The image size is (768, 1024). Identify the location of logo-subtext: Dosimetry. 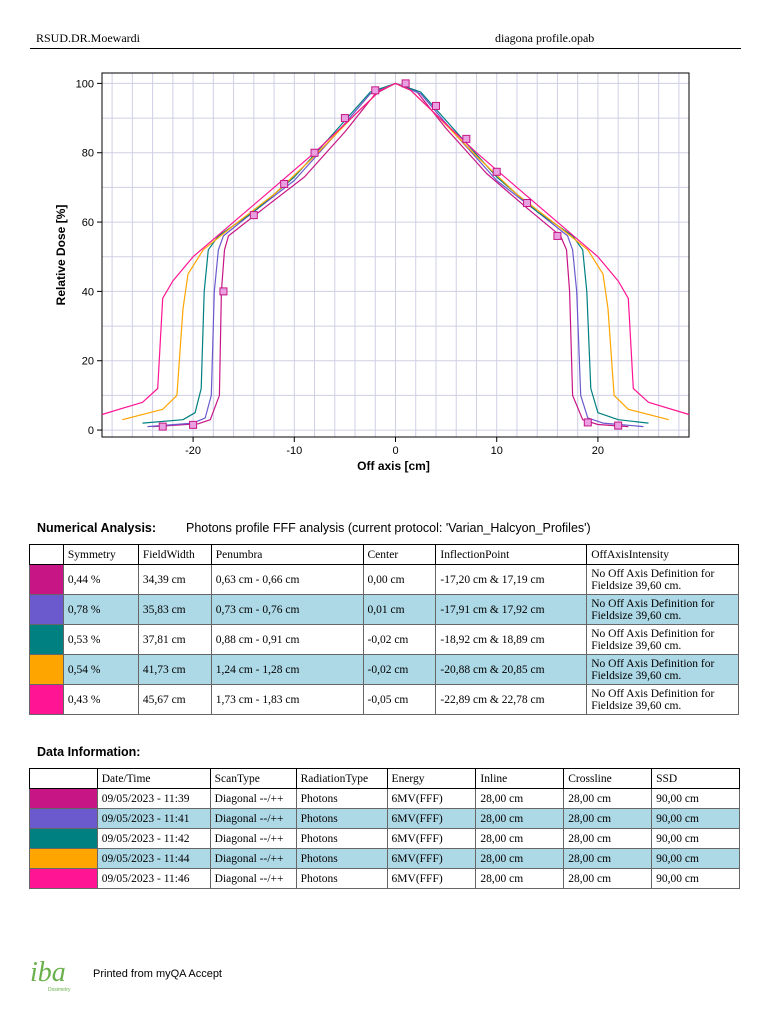
(59, 990).